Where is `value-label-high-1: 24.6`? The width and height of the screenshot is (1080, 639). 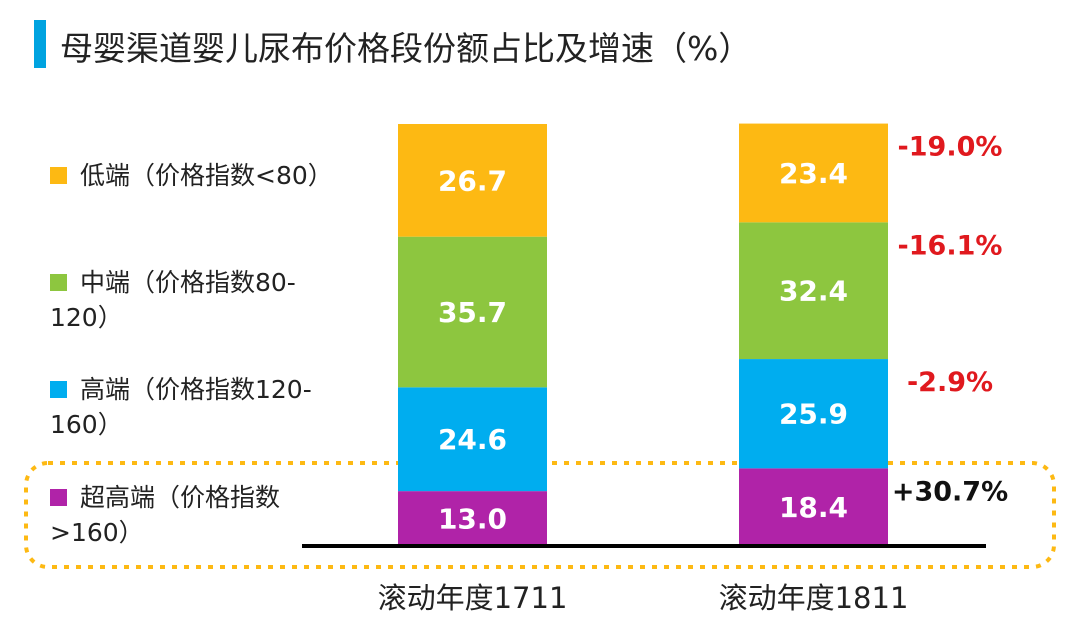
value-label-high-1: 24.6 is located at coordinates (472, 439).